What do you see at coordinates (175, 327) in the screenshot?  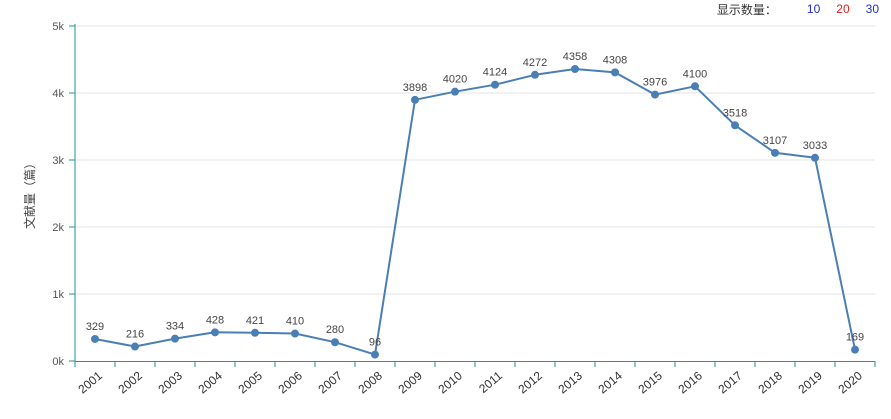 I see `data-label: 334` at bounding box center [175, 327].